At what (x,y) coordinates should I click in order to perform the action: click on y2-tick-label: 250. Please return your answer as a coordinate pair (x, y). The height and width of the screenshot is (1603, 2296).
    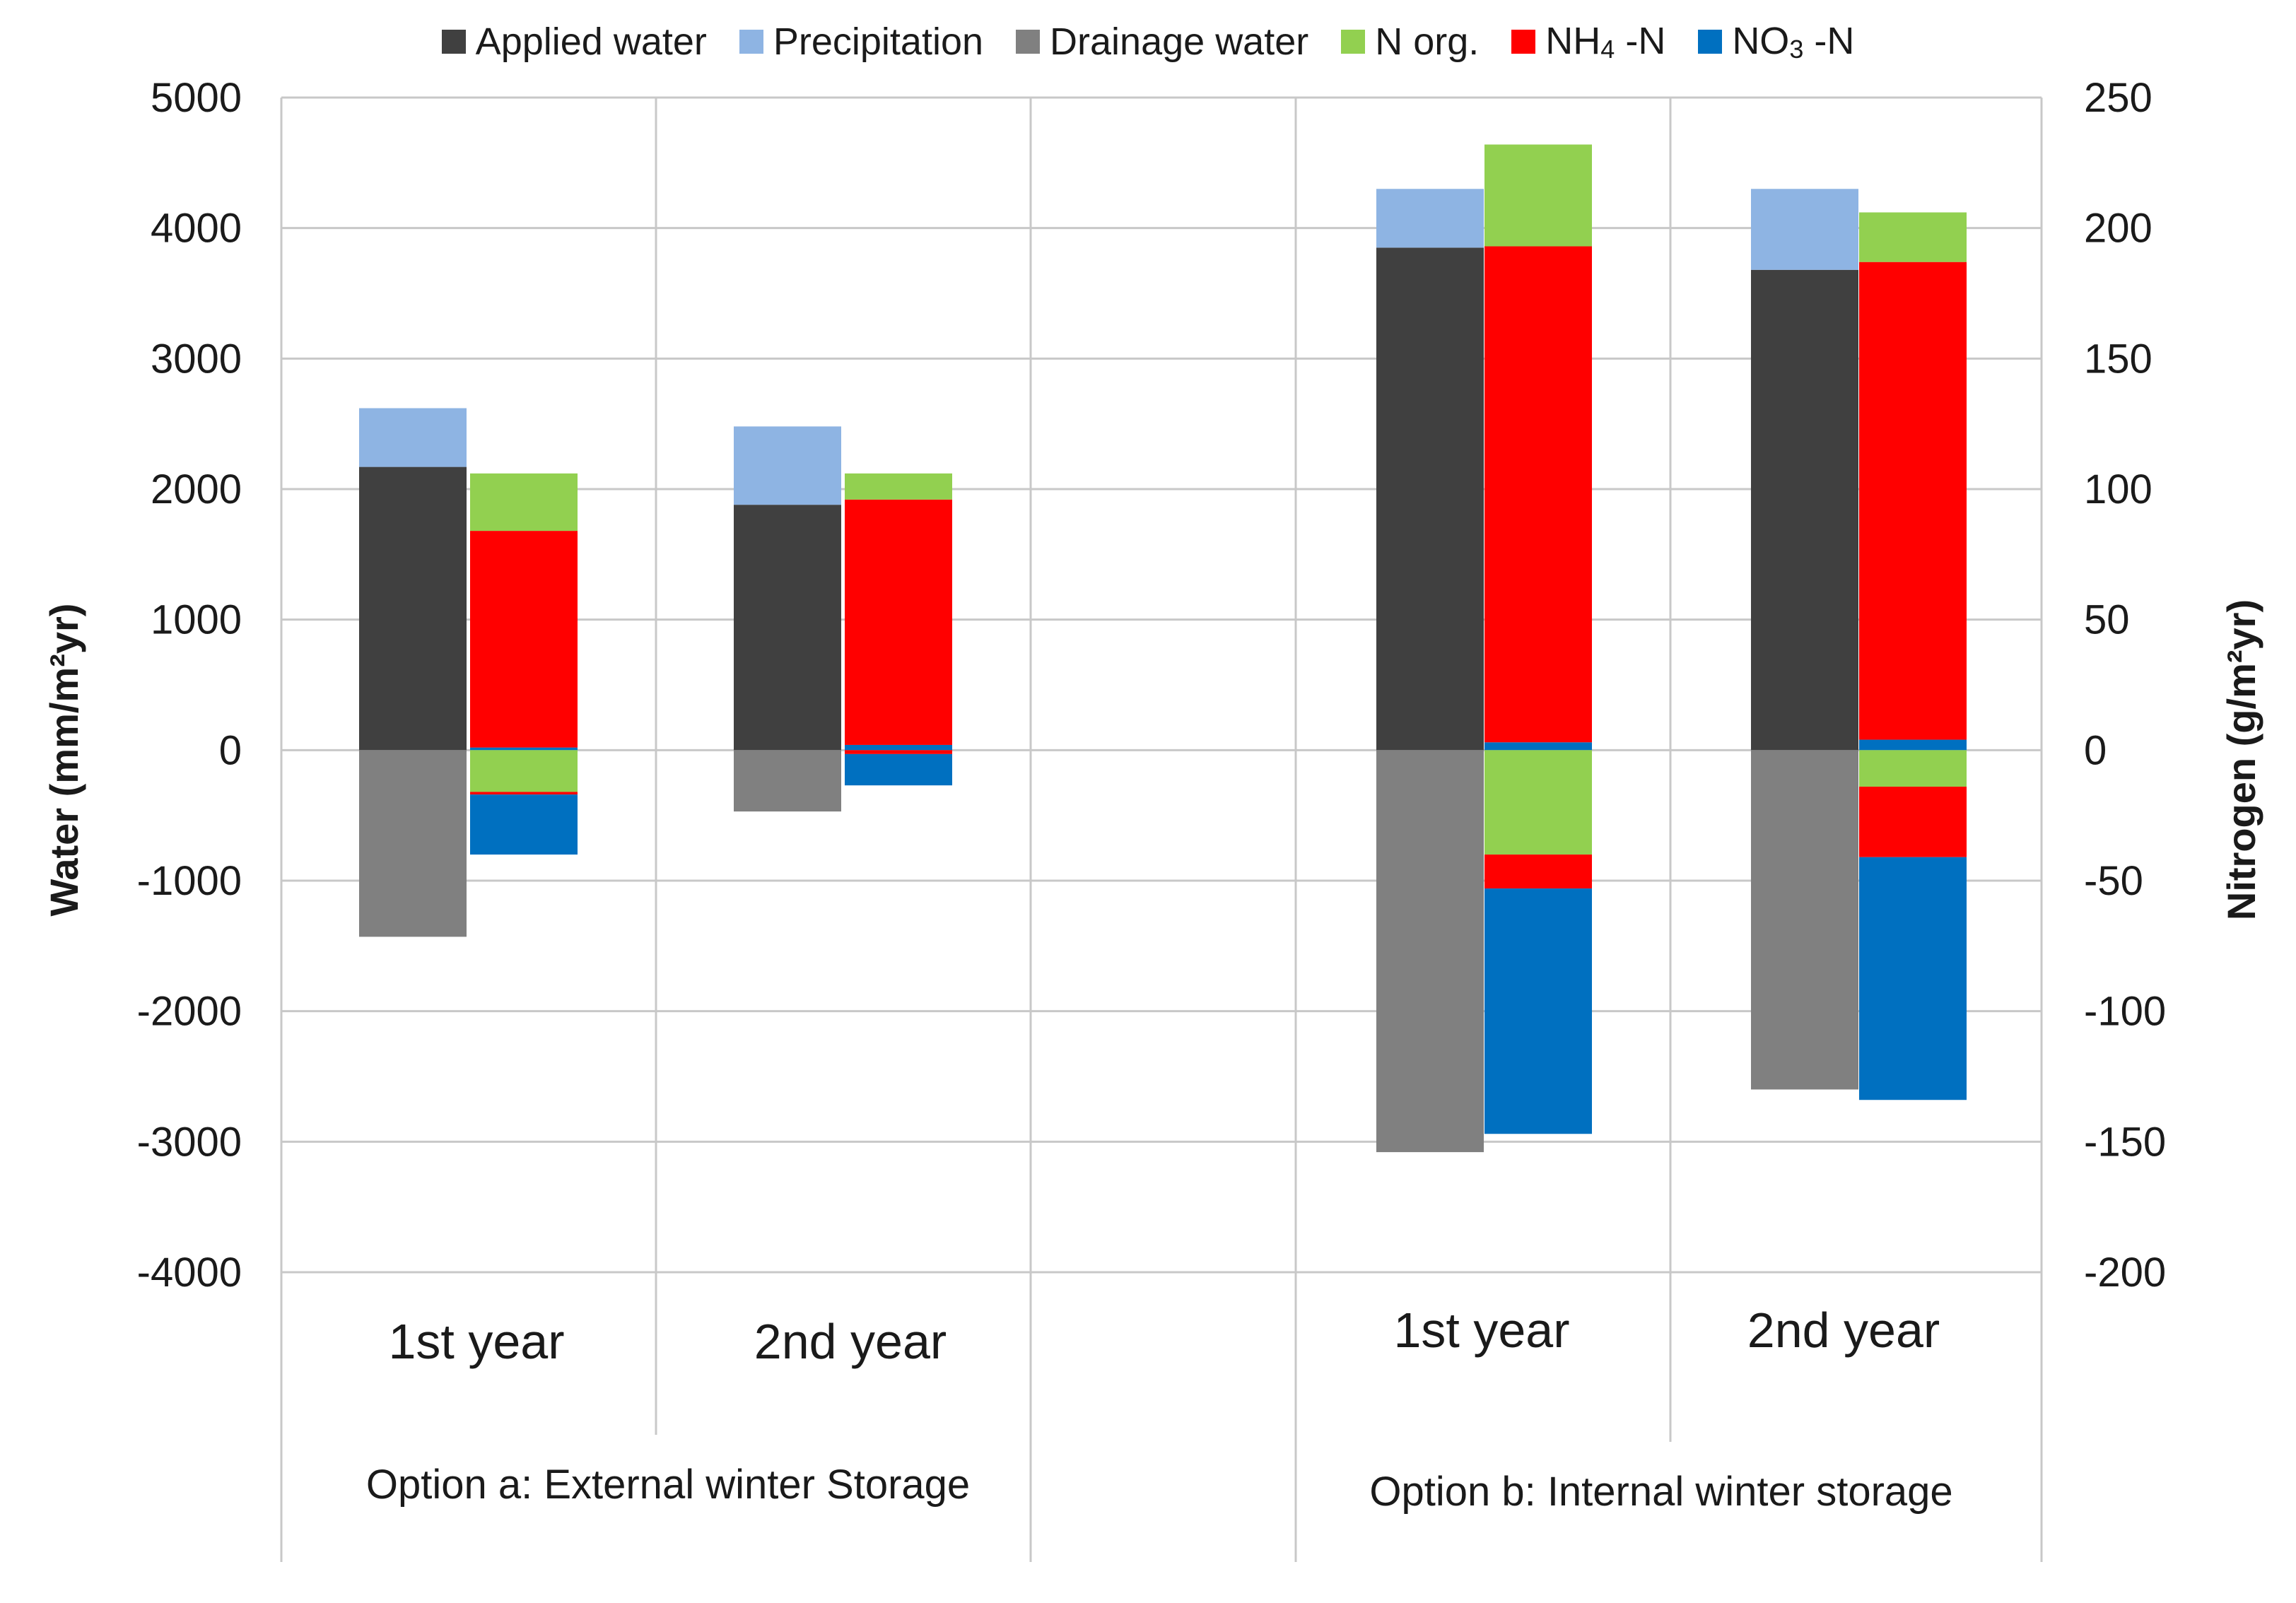
    Looking at the image, I should click on (2118, 98).